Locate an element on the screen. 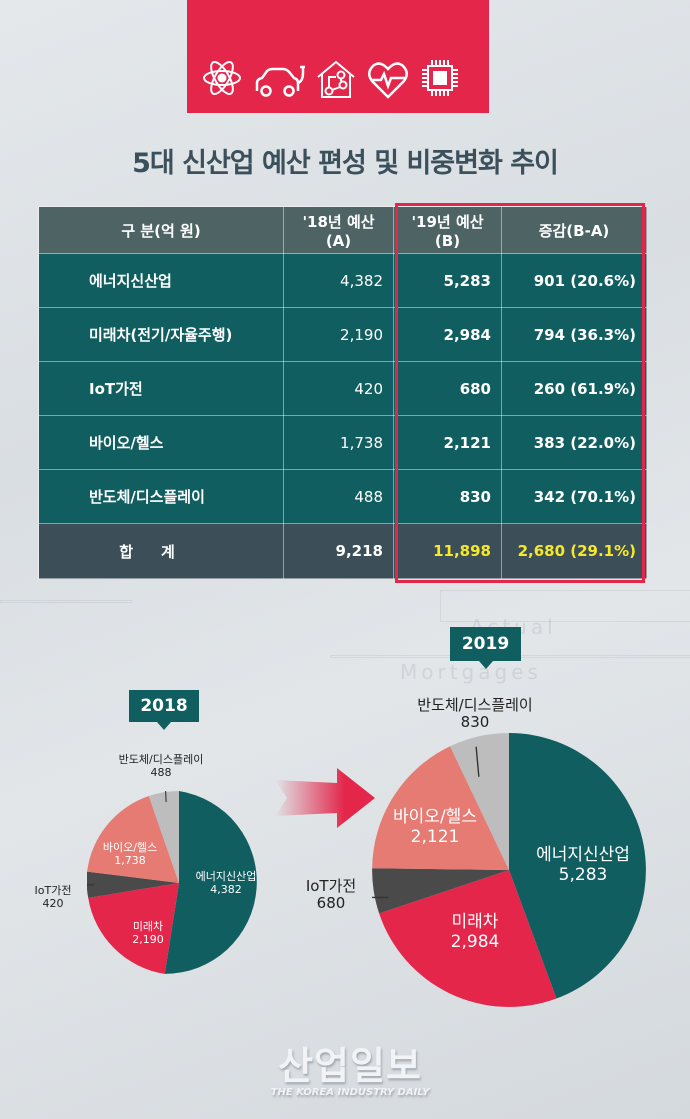  table-header-row: 구 분(억 원) '18년 예산(A) '19년 예산(B) 증감(B-A) is located at coordinates (342, 230).